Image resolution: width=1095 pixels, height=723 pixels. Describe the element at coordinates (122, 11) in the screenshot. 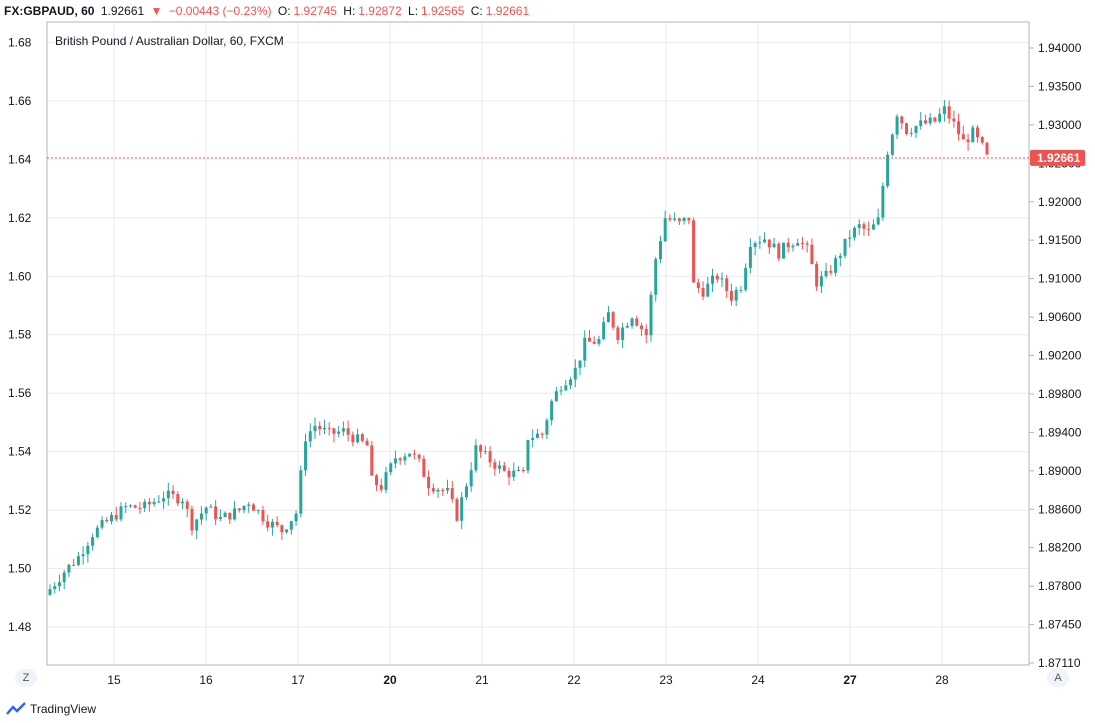

I see `last-price: 1.92661` at that location.